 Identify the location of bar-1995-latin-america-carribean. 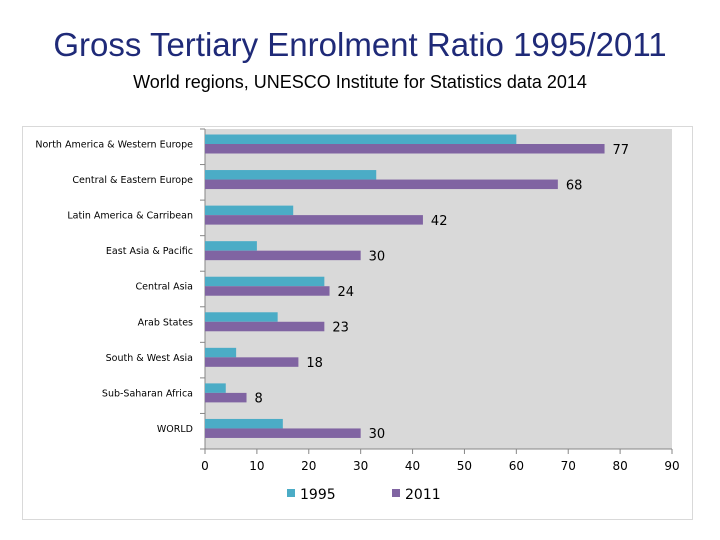
(249, 210).